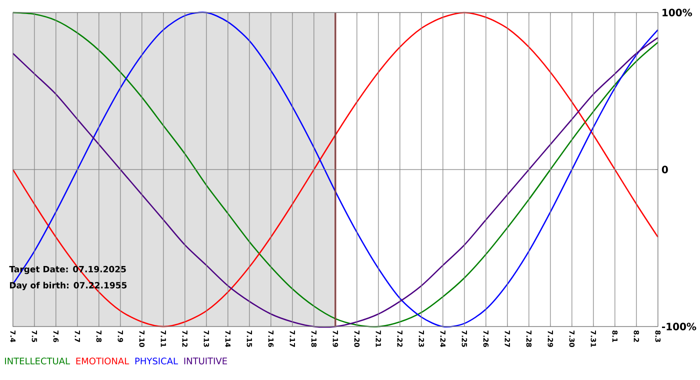 Image resolution: width=700 pixels, height=380 pixels. What do you see at coordinates (37, 361) in the screenshot?
I see `text: INTELLECTUAL` at bounding box center [37, 361].